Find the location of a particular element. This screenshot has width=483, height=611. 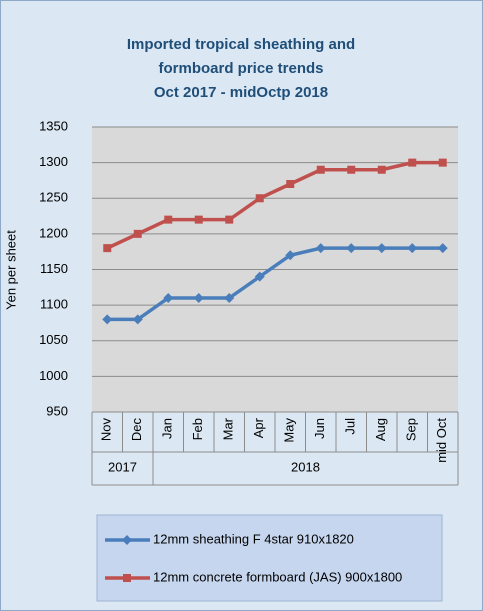

chart-title: formboard price trends is located at coordinates (240, 68).